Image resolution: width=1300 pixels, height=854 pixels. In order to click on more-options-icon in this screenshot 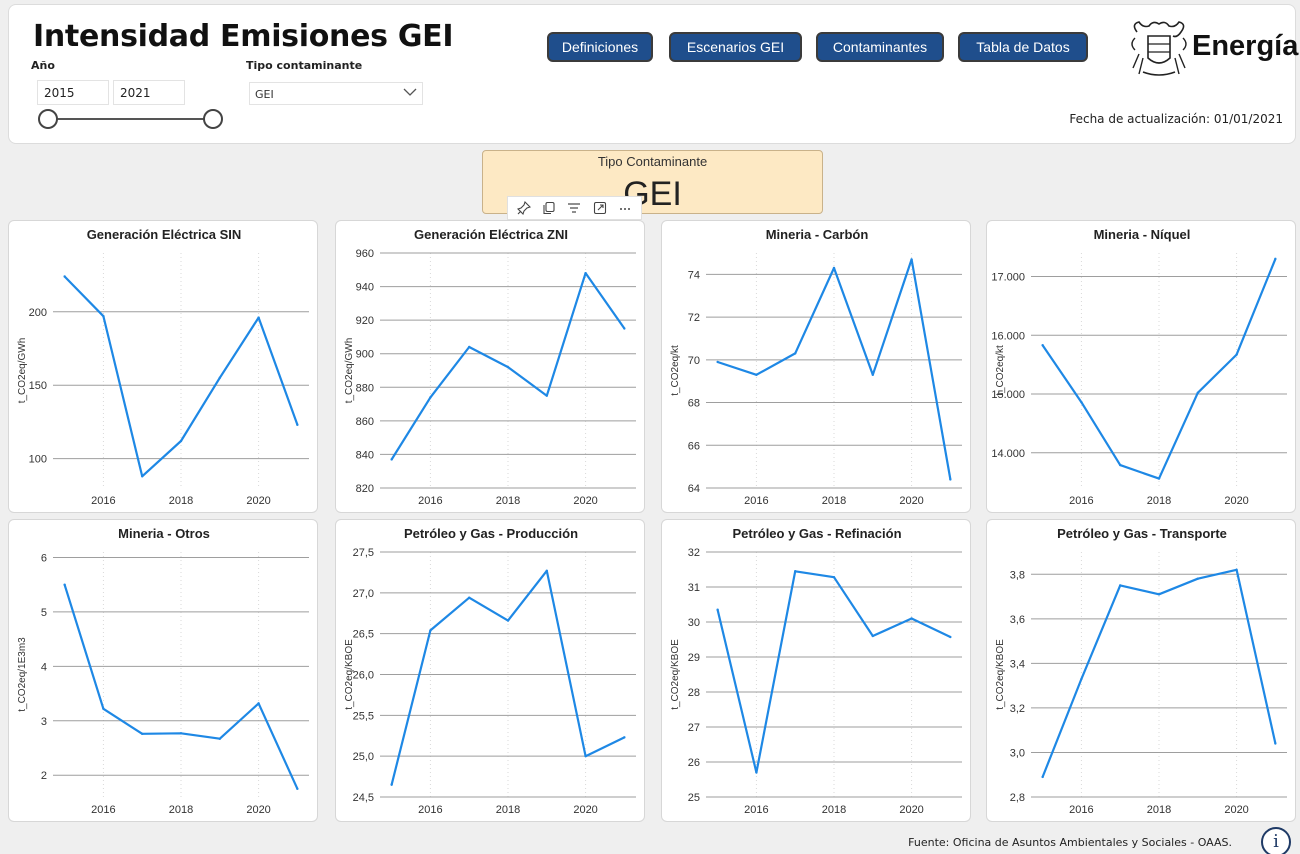, I will do `click(625, 208)`.